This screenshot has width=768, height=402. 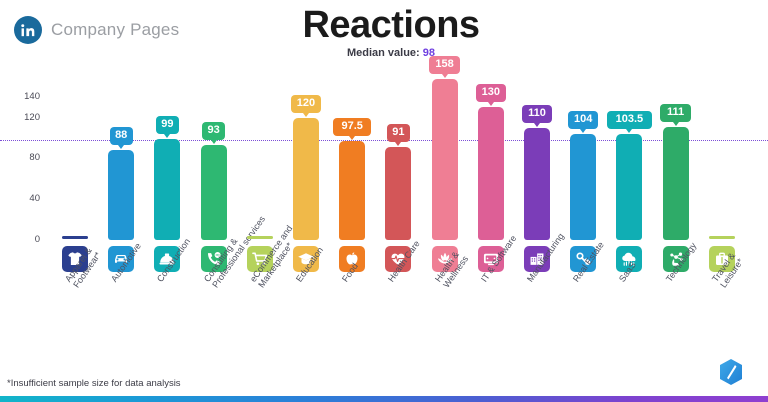 I want to click on bar-value-label: 120, so click(x=306, y=105).